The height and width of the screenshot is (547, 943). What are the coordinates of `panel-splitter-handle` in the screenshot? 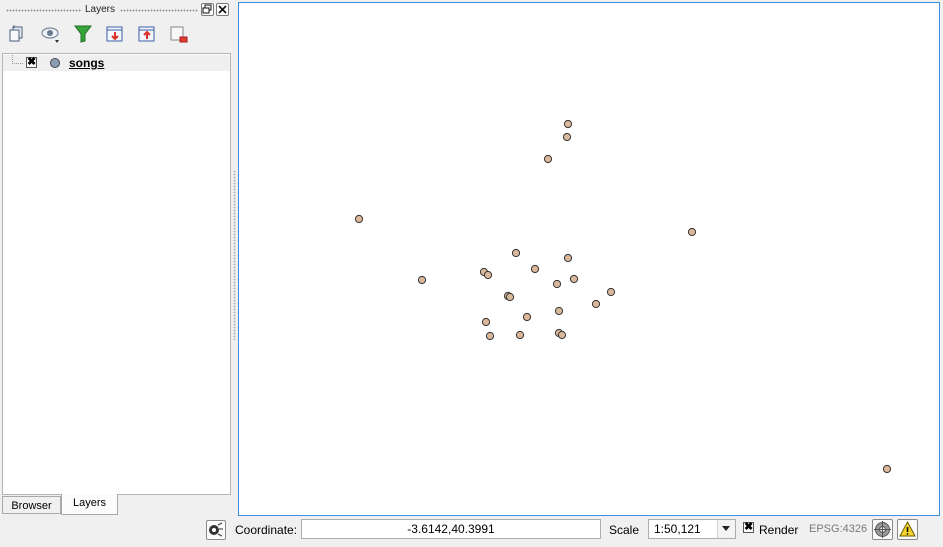 It's located at (234, 255).